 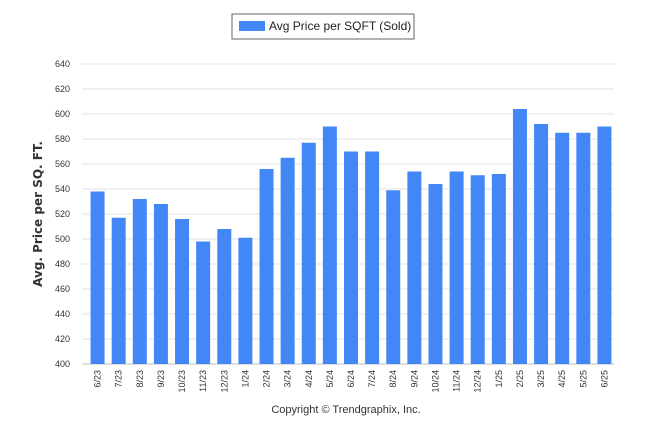 What do you see at coordinates (224, 381) in the screenshot?
I see `x-tick-label: 12/23` at bounding box center [224, 381].